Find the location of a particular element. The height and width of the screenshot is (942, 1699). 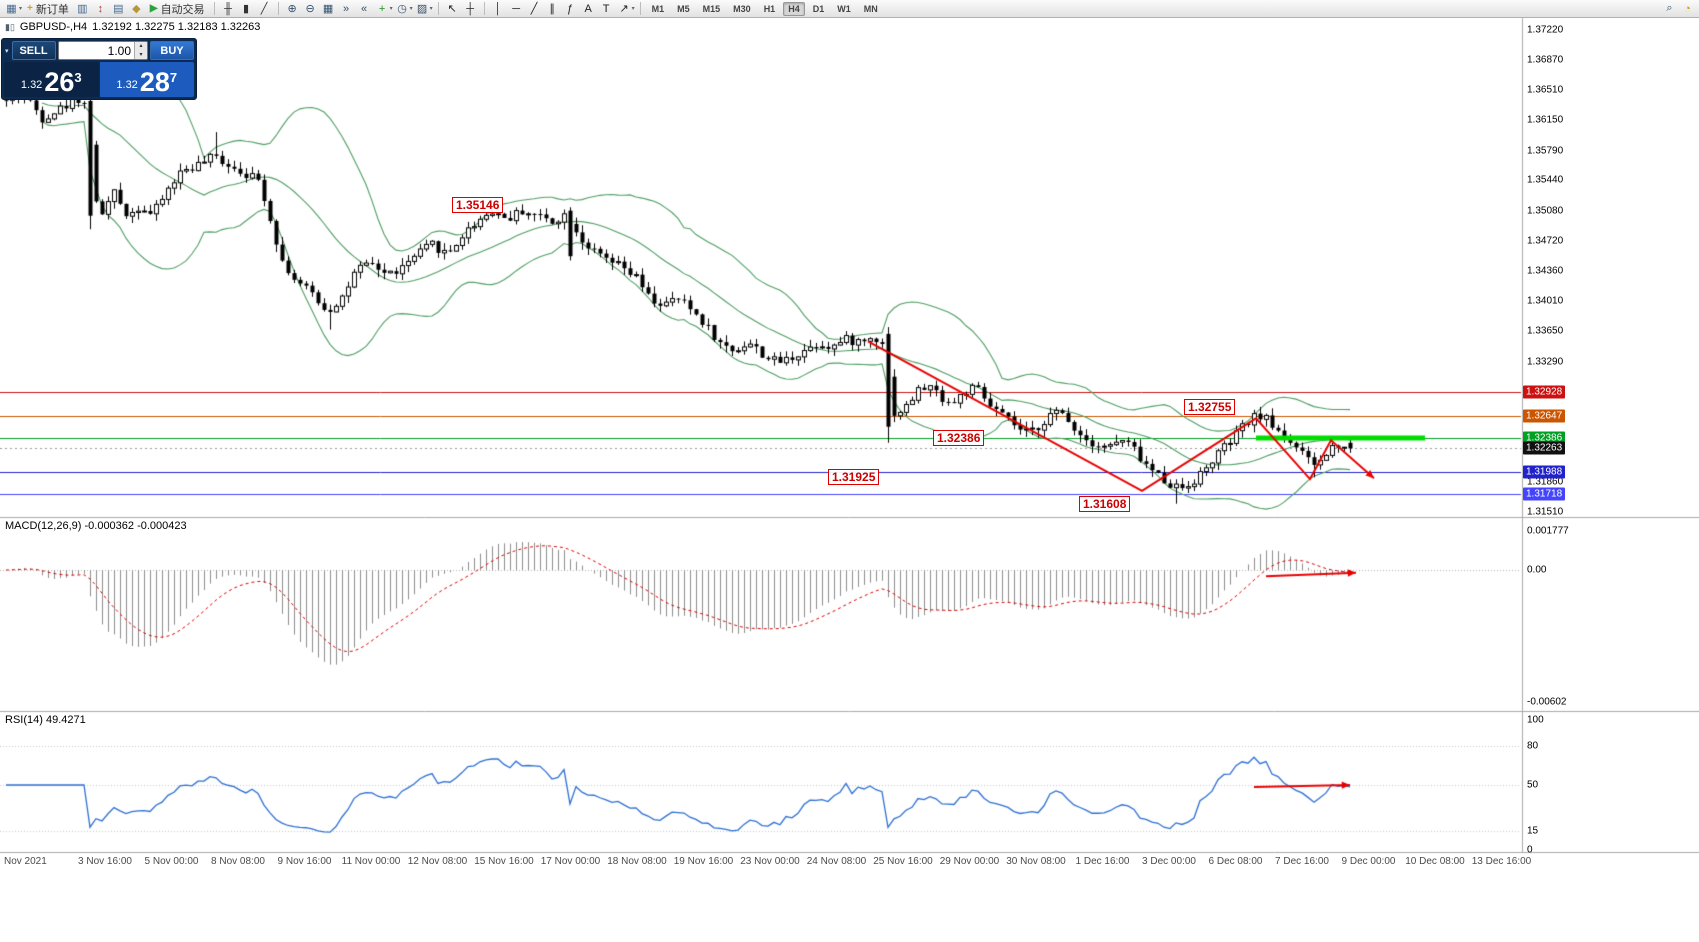

periods-icon: ◷ is located at coordinates (402, 9).